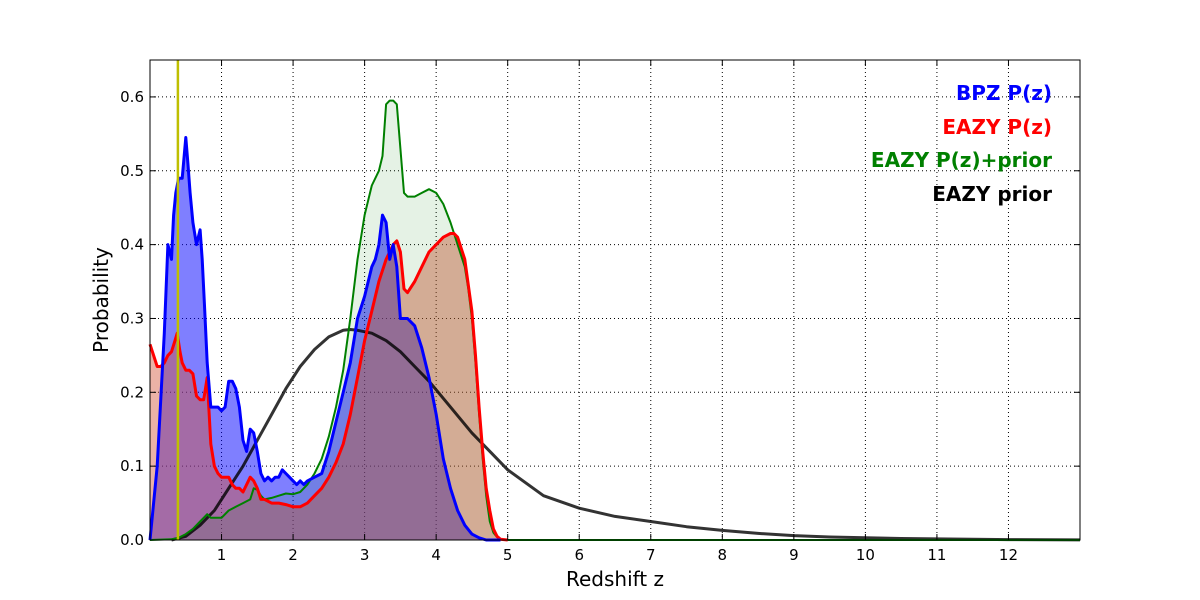  I want to click on legend-entry-eazy-prior: EAZY prior, so click(992, 194).